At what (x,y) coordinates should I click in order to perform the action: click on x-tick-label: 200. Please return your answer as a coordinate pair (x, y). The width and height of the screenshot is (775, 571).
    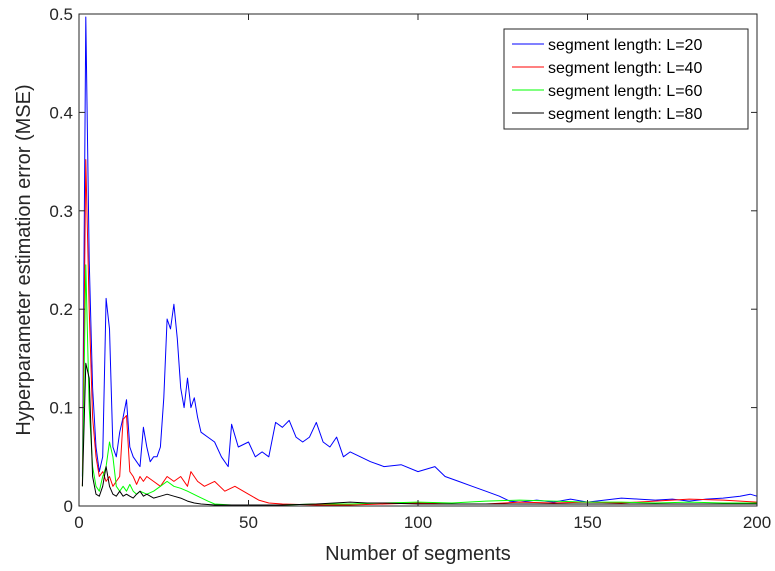
    Looking at the image, I should click on (757, 522).